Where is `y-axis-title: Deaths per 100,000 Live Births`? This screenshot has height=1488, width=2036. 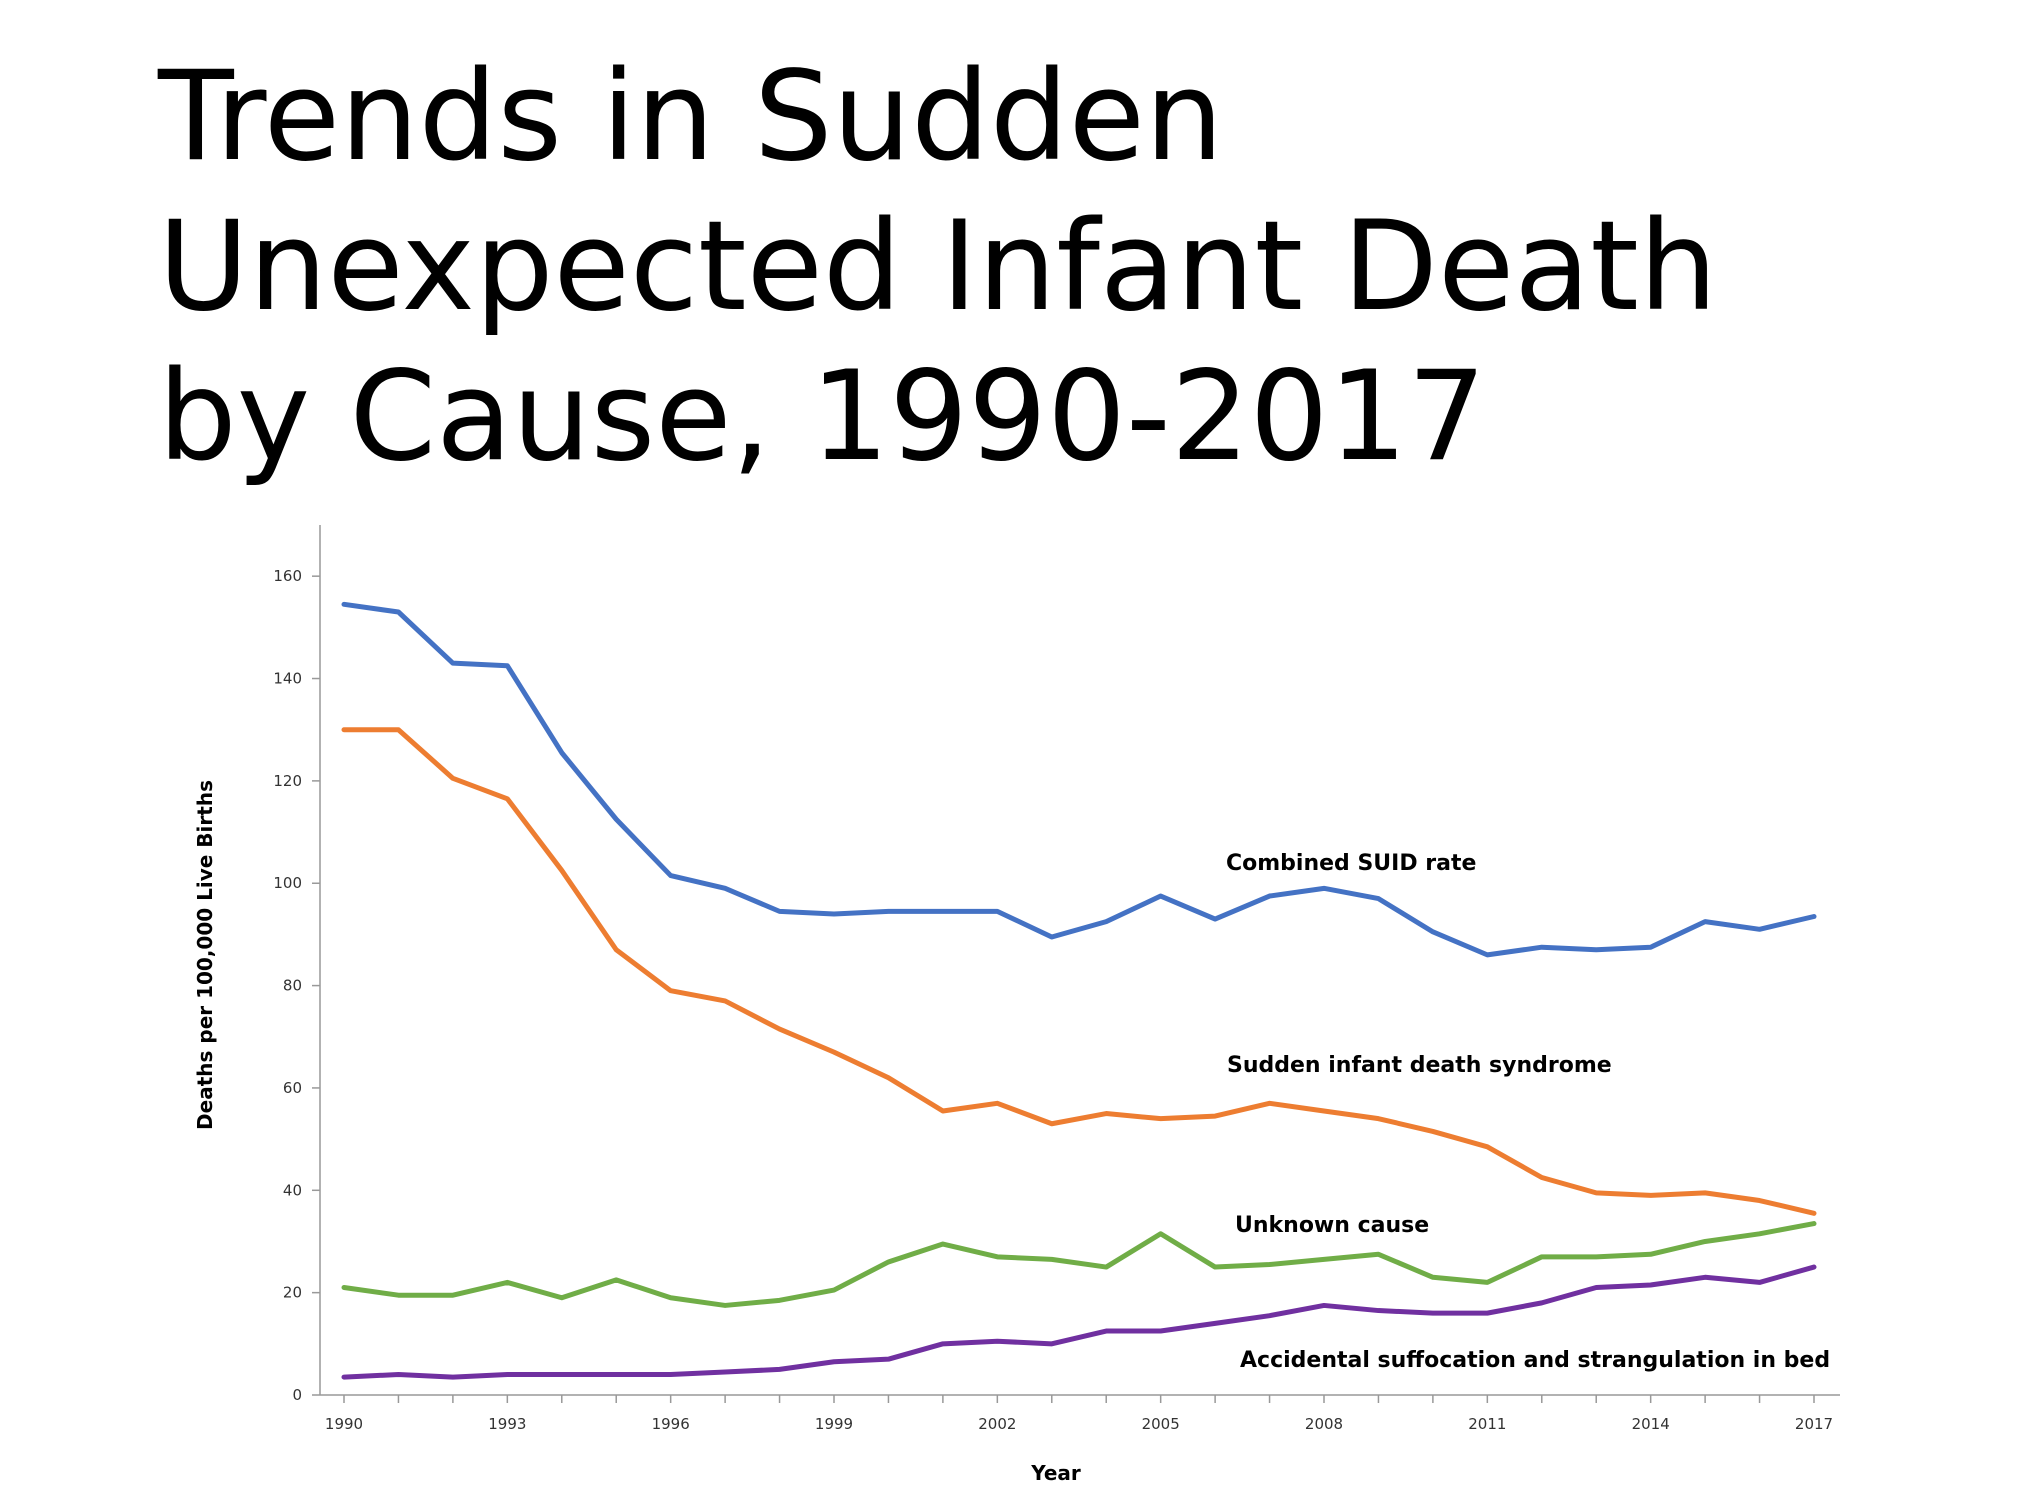
y-axis-title: Deaths per 100,000 Live Births is located at coordinates (205, 955).